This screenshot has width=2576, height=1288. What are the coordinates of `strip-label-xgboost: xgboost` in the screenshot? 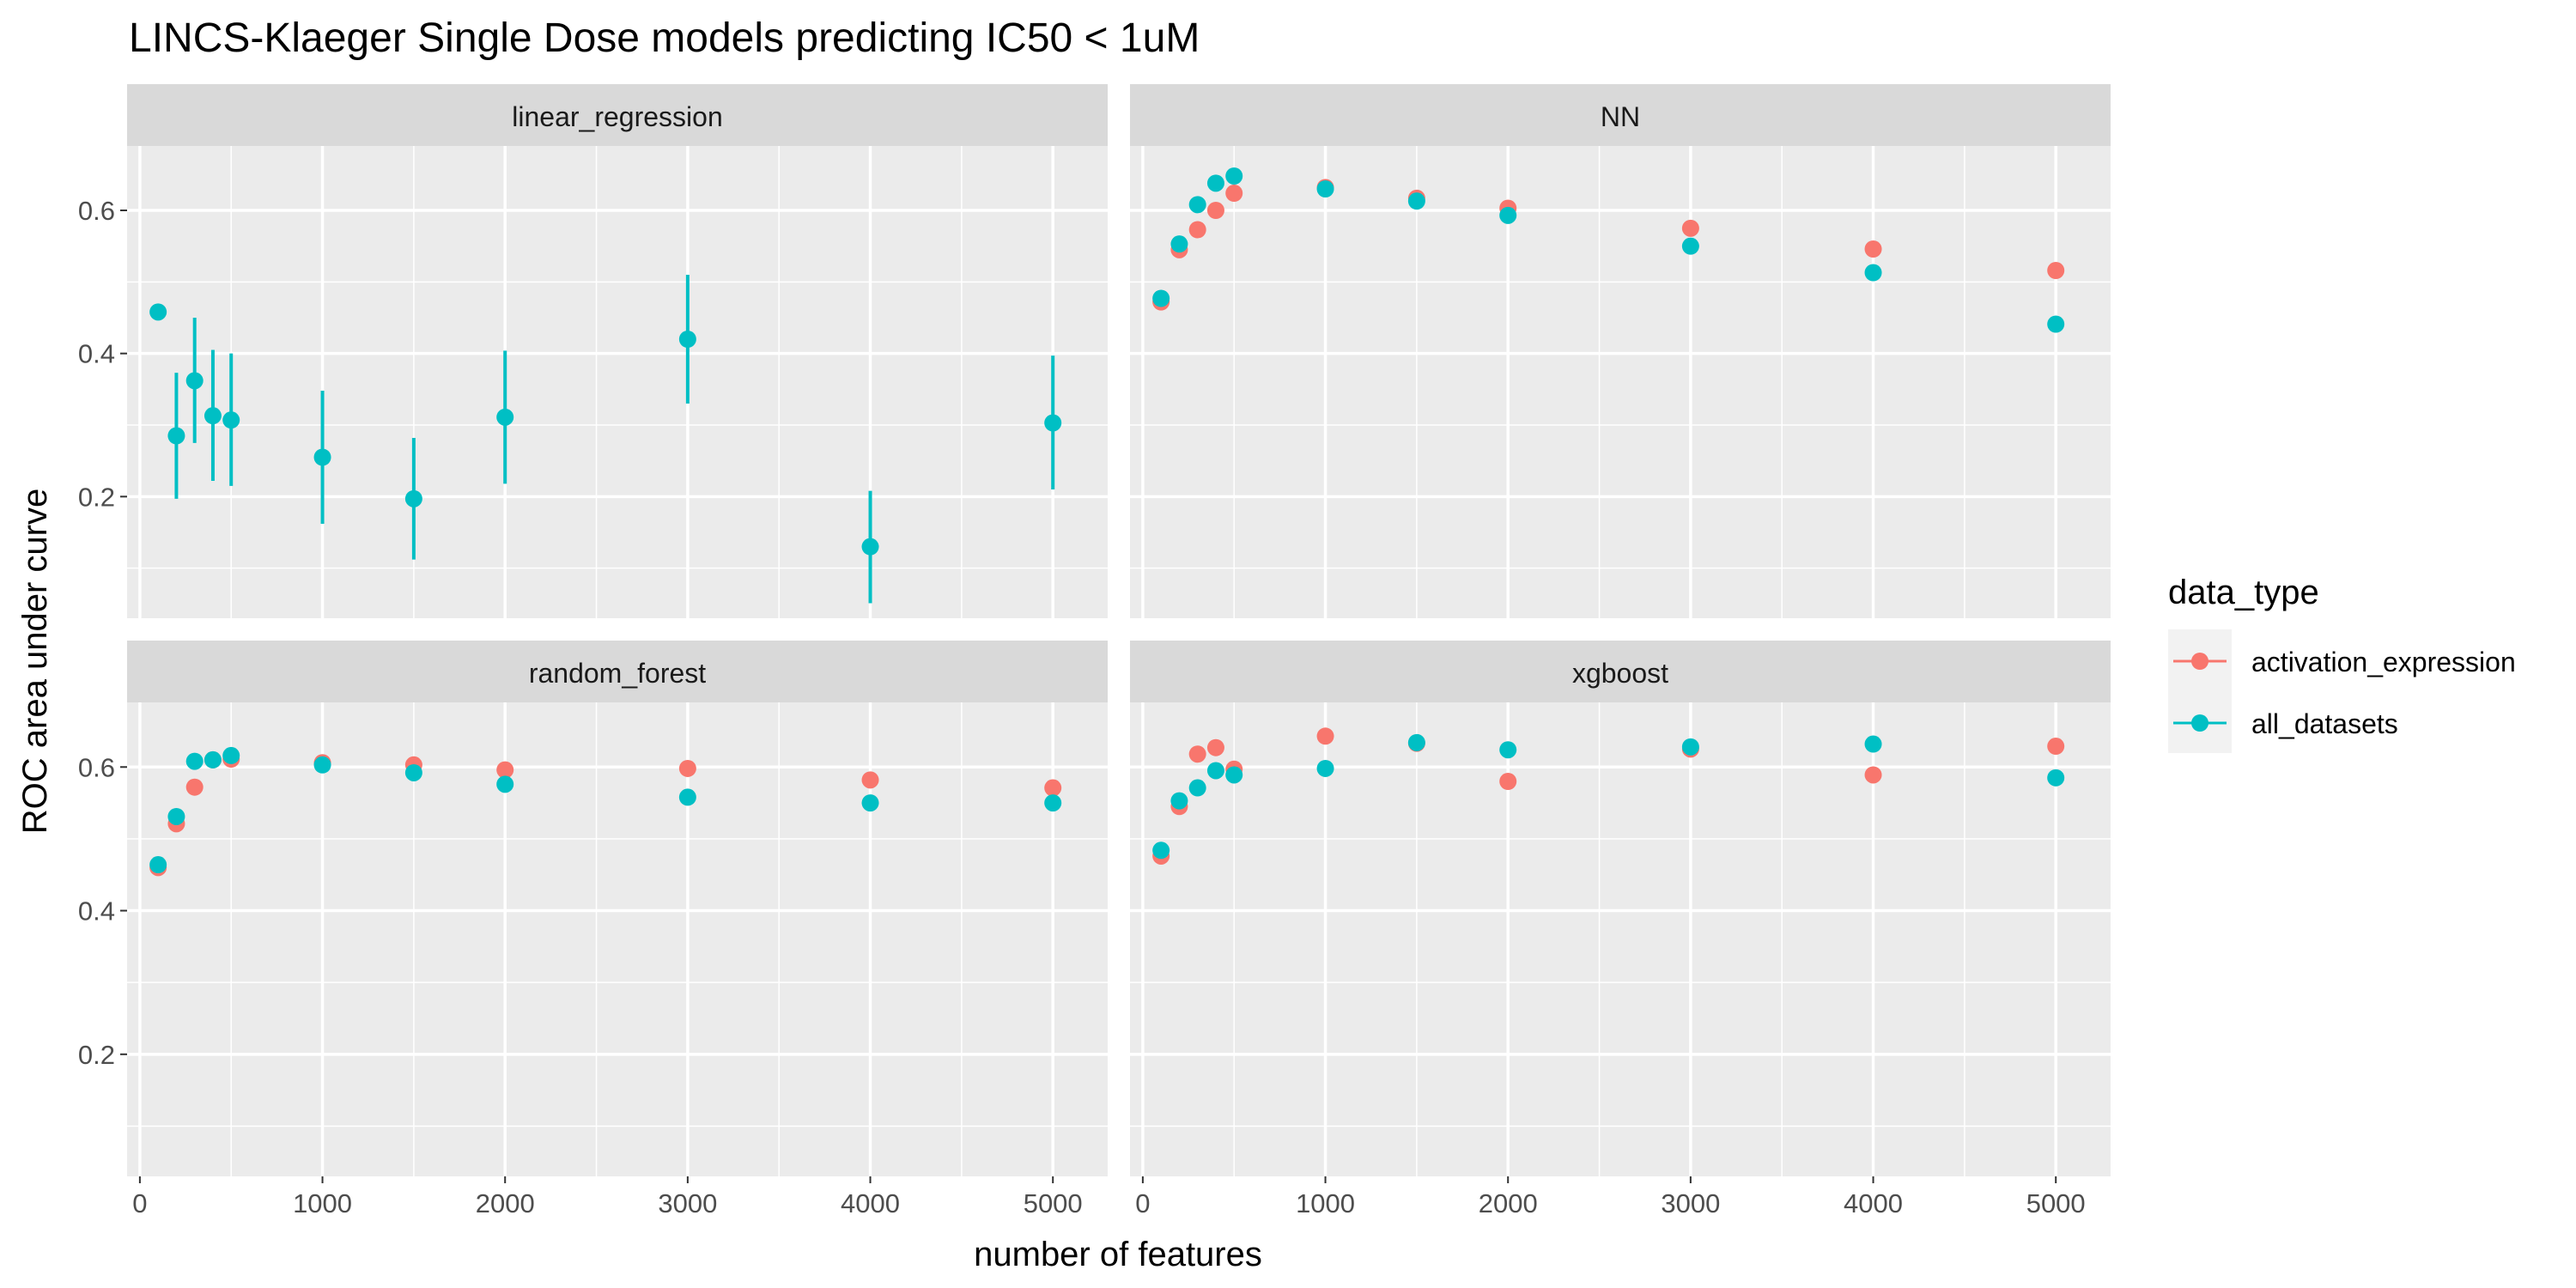 It's located at (1620, 673).